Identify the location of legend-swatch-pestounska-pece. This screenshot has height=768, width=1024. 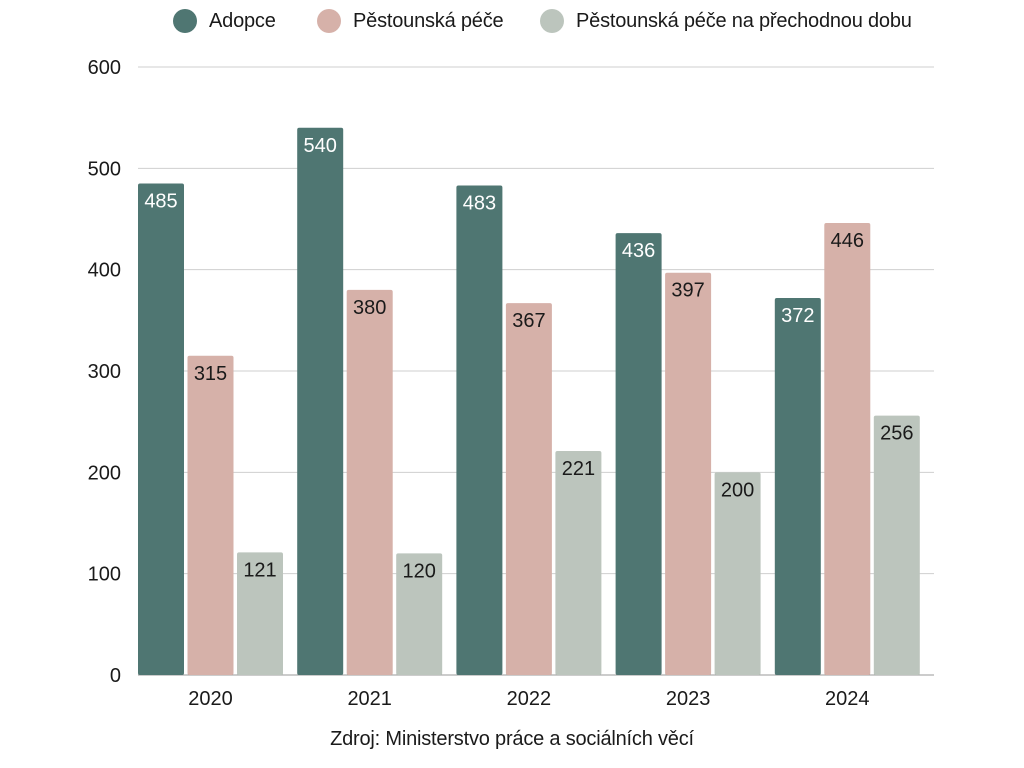
(329, 21).